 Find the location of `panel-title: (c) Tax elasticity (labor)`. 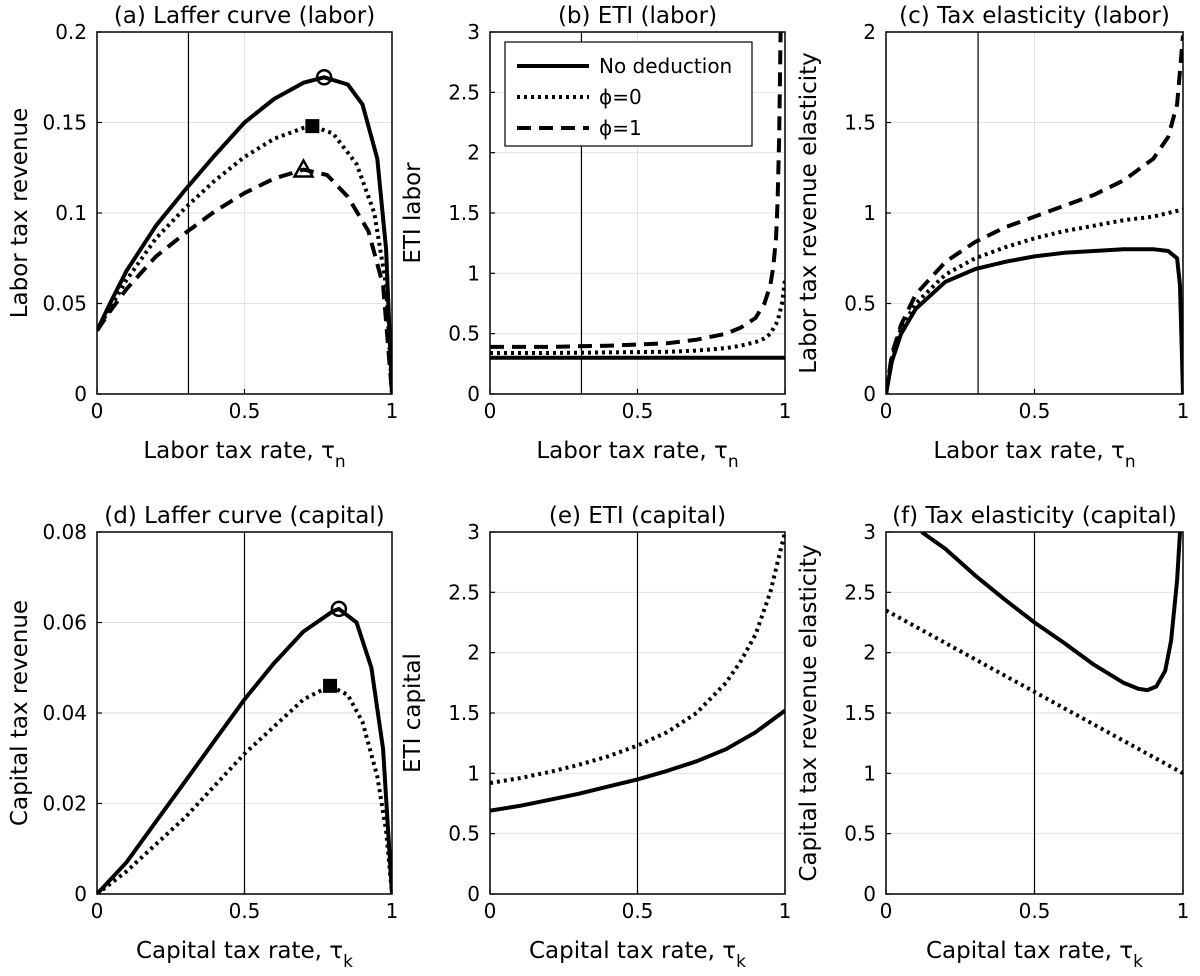

panel-title: (c) Tax elasticity (labor) is located at coordinates (1034, 16).